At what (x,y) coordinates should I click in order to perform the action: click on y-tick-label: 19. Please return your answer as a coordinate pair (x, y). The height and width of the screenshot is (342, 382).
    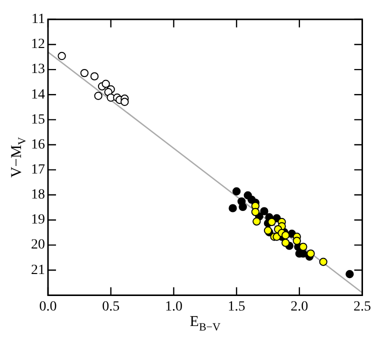
    Looking at the image, I should click on (38, 220).